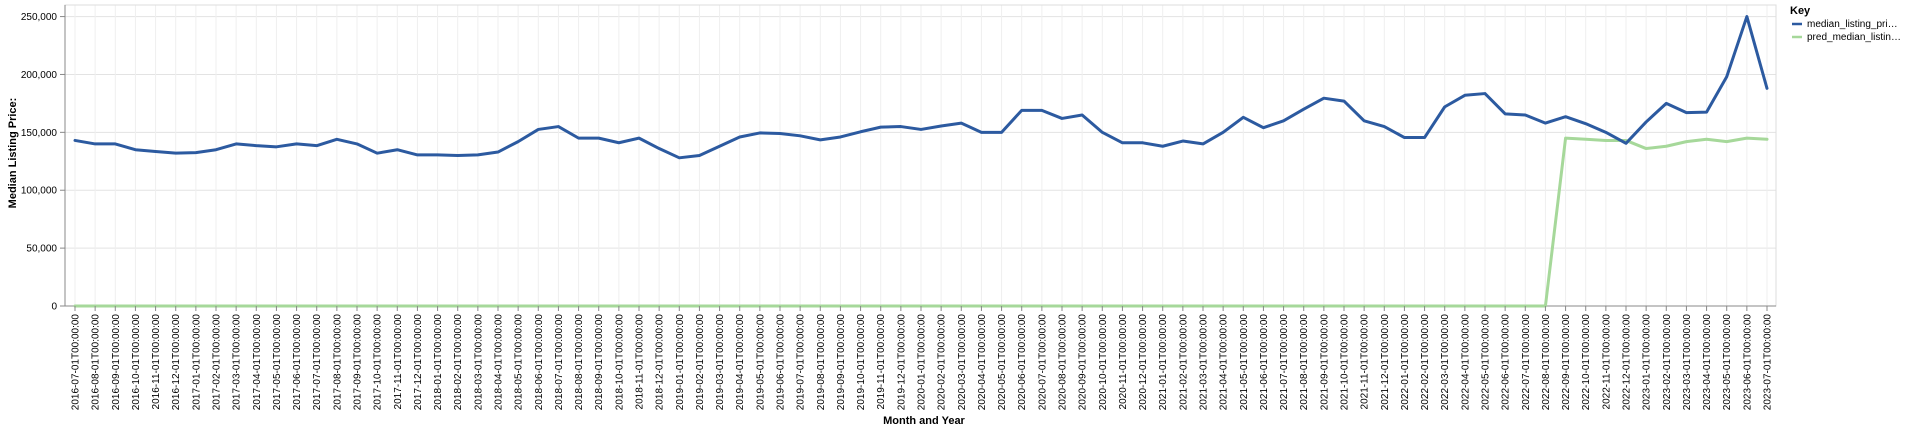 This screenshot has height=429, width=1920. What do you see at coordinates (841, 362) in the screenshot?
I see `x-tick-label: 2019-09-01T00:00:00` at bounding box center [841, 362].